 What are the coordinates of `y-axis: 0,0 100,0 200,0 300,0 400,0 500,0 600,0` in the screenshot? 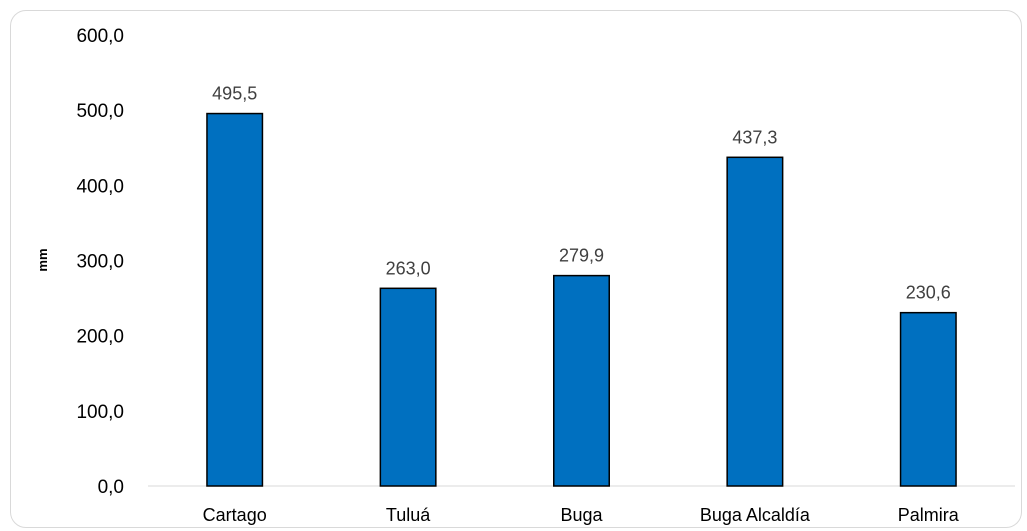 It's located at (100, 262).